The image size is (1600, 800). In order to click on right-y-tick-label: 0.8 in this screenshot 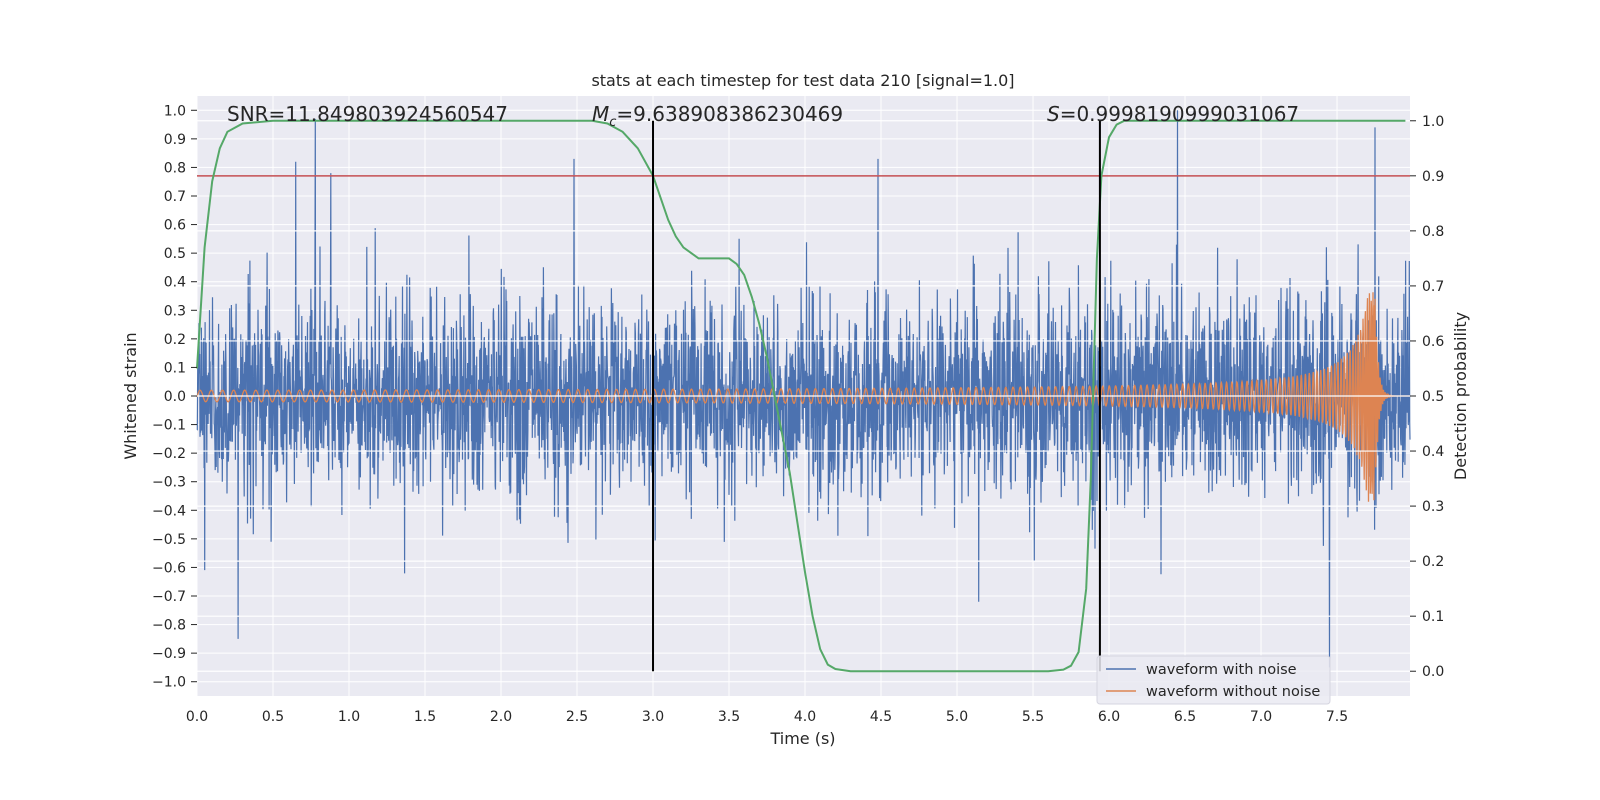, I will do `click(1433, 232)`.